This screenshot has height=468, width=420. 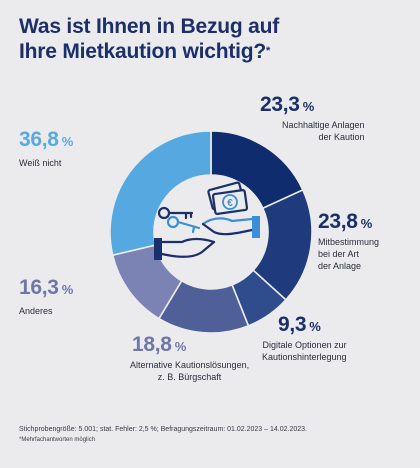 What do you see at coordinates (40, 163) in the screenshot?
I see `desc-line: Weiß nicht` at bounding box center [40, 163].